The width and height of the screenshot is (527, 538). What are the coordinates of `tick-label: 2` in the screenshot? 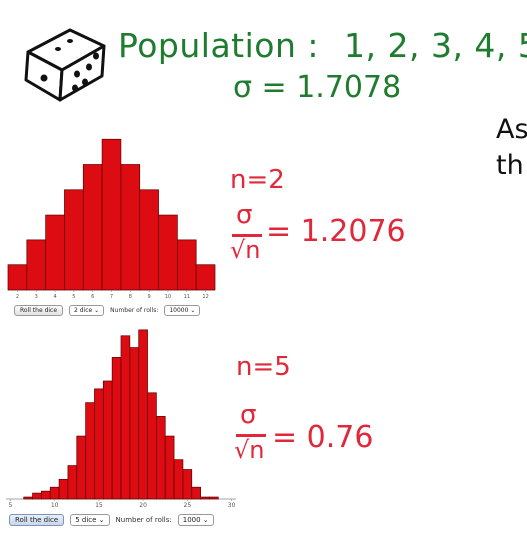 It's located at (17, 297).